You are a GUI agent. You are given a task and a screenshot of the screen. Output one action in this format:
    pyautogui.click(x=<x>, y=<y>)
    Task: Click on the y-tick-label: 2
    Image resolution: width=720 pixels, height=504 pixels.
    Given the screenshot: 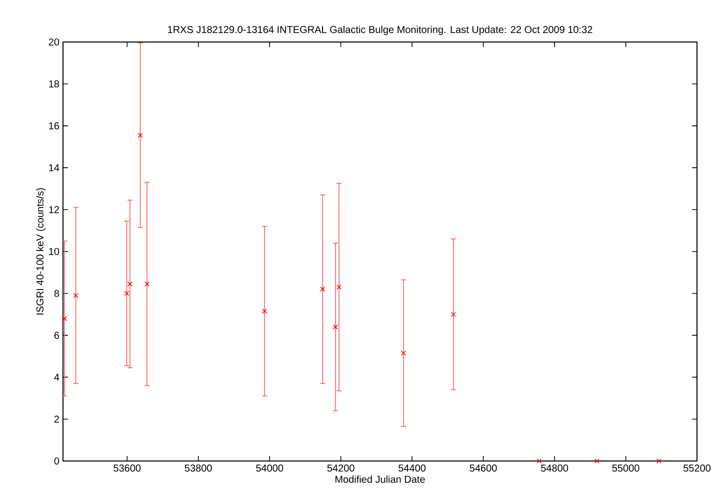 What is the action you would take?
    pyautogui.click(x=56, y=419)
    